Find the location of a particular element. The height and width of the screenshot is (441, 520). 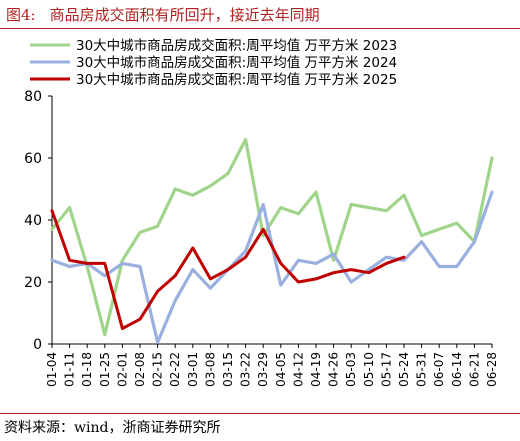

x-tick-label: 02-08 is located at coordinates (140, 369).